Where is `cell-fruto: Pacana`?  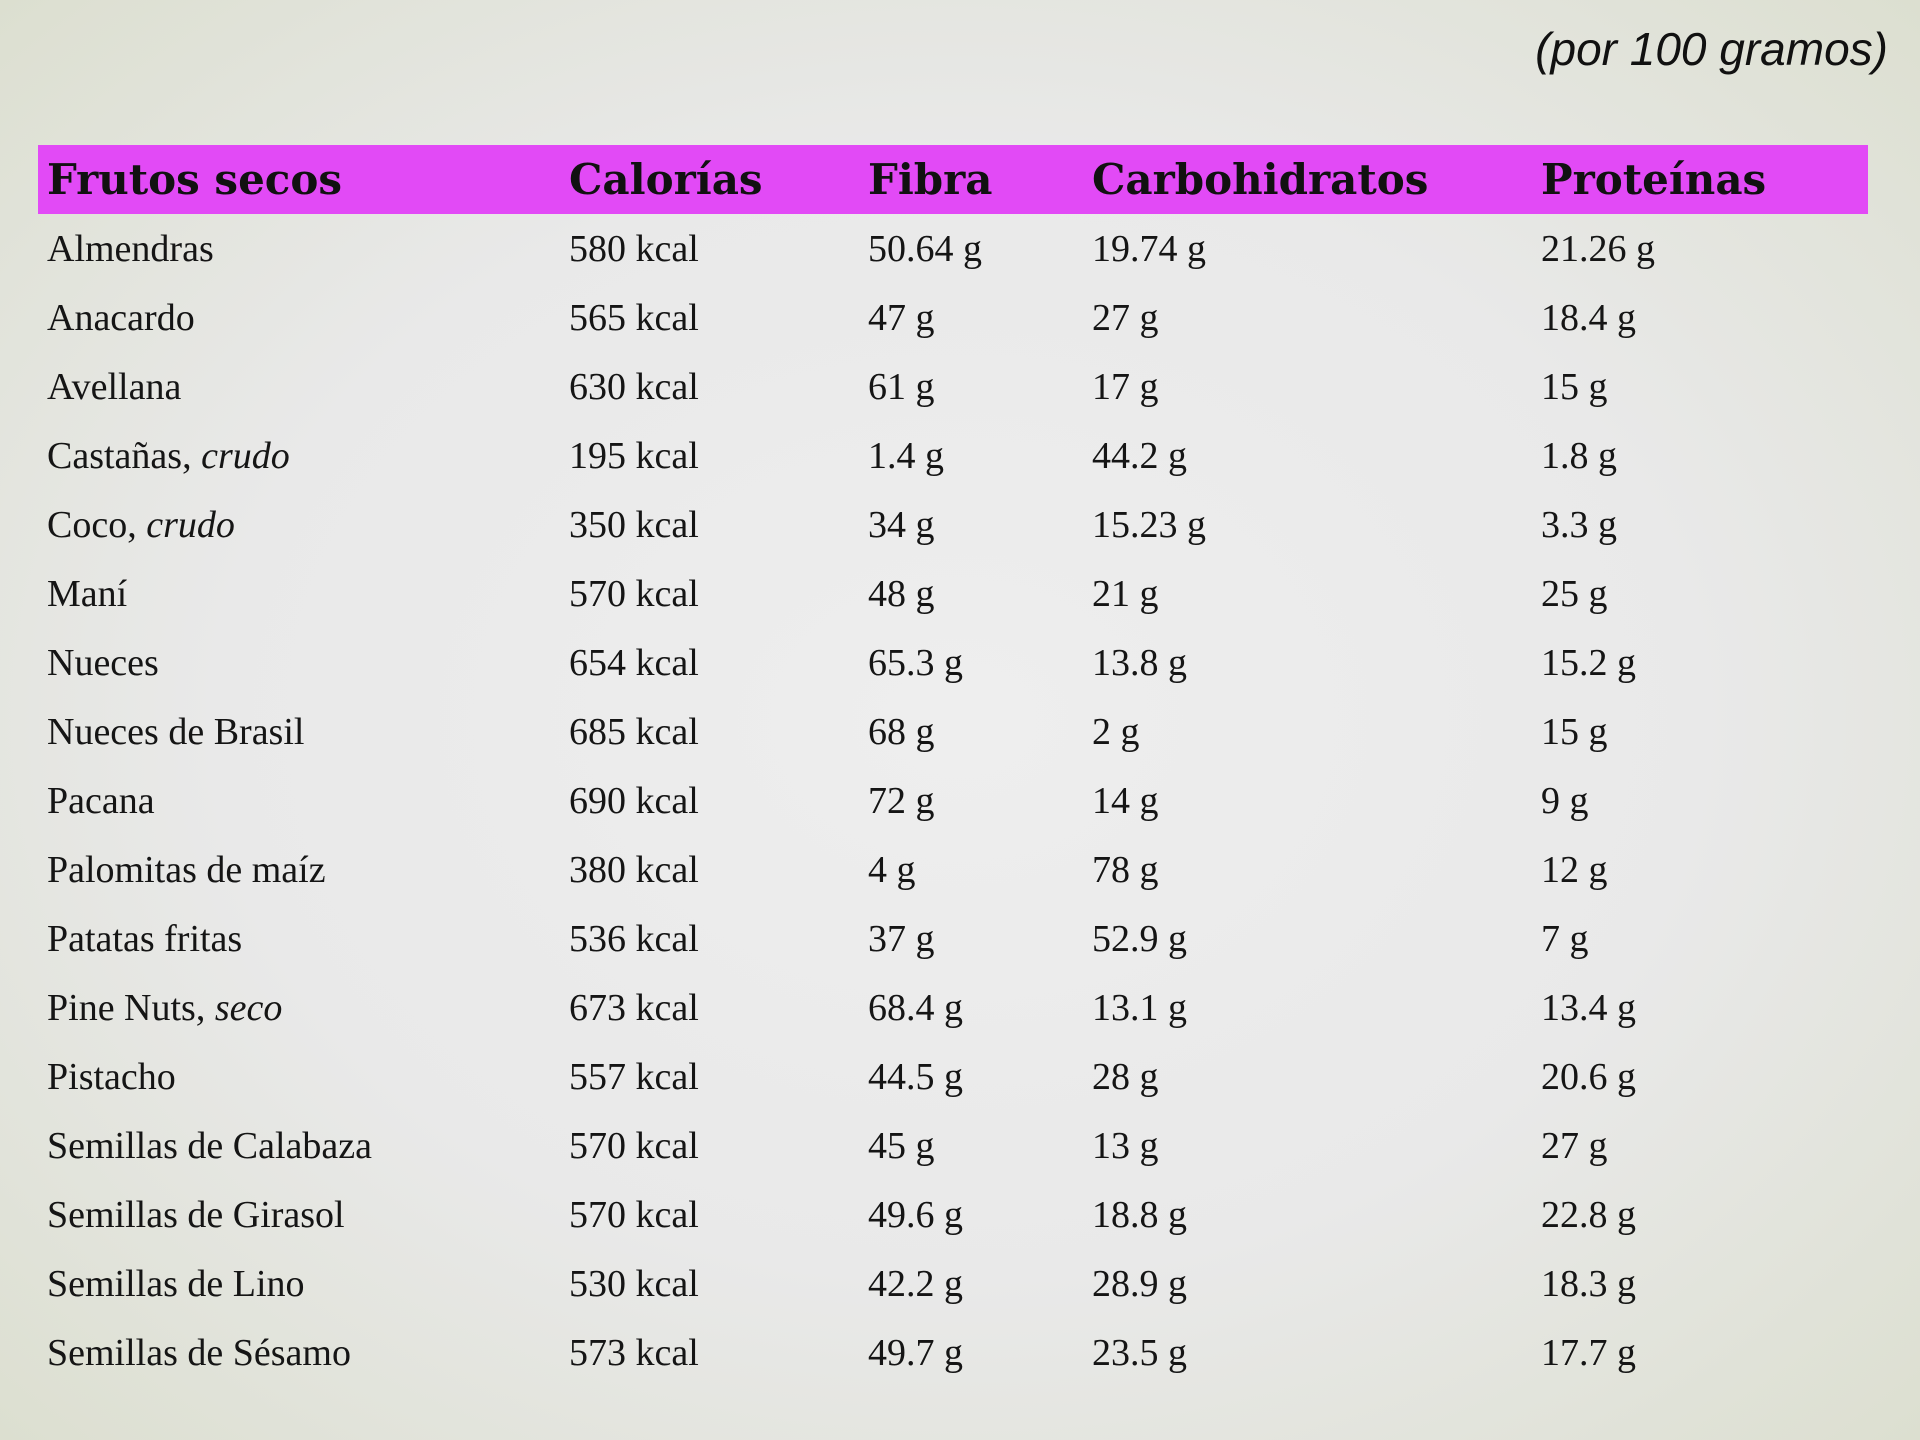
cell-fruto: Pacana is located at coordinates (299, 800).